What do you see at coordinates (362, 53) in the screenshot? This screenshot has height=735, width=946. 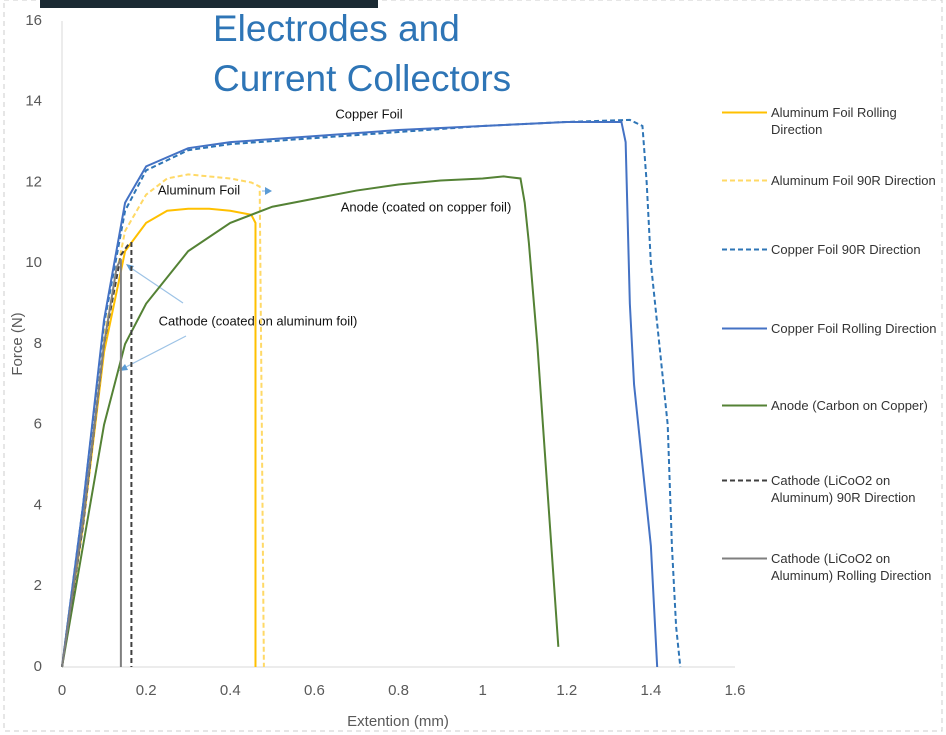 I see `chart-title: Electrodes and Current Collectors` at bounding box center [362, 53].